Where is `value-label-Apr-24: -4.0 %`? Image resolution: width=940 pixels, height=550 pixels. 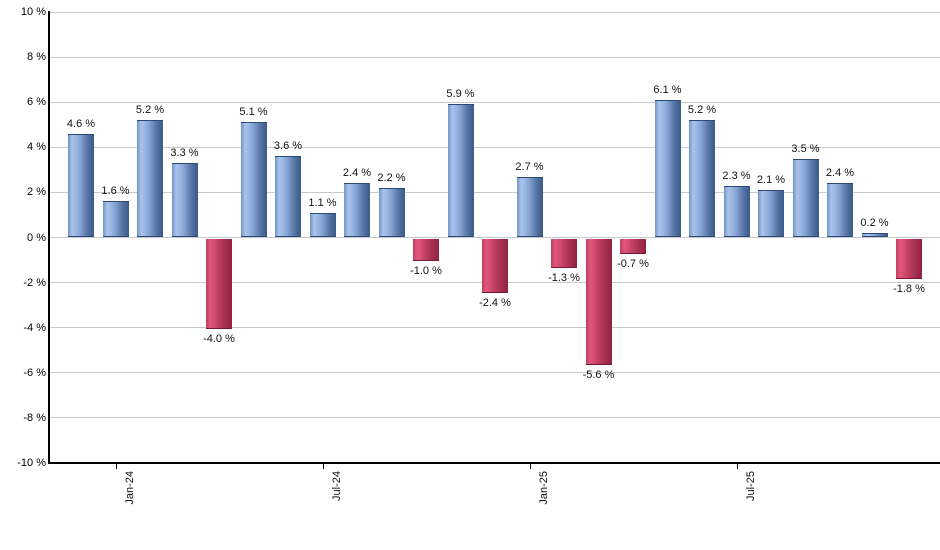
value-label-Apr-24: -4.0 % is located at coordinates (219, 338).